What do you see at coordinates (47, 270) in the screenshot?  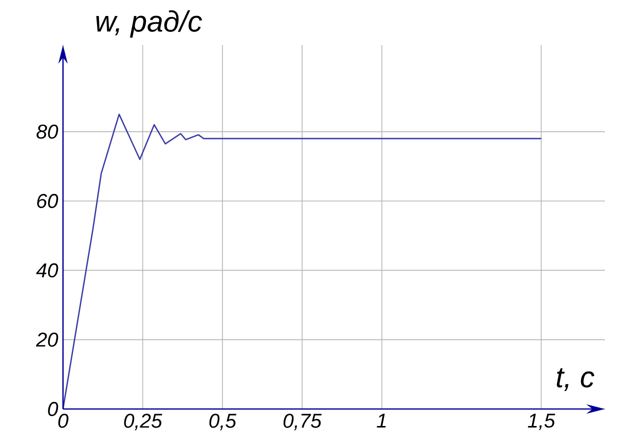 I see `y-tick-label: 40` at bounding box center [47, 270].